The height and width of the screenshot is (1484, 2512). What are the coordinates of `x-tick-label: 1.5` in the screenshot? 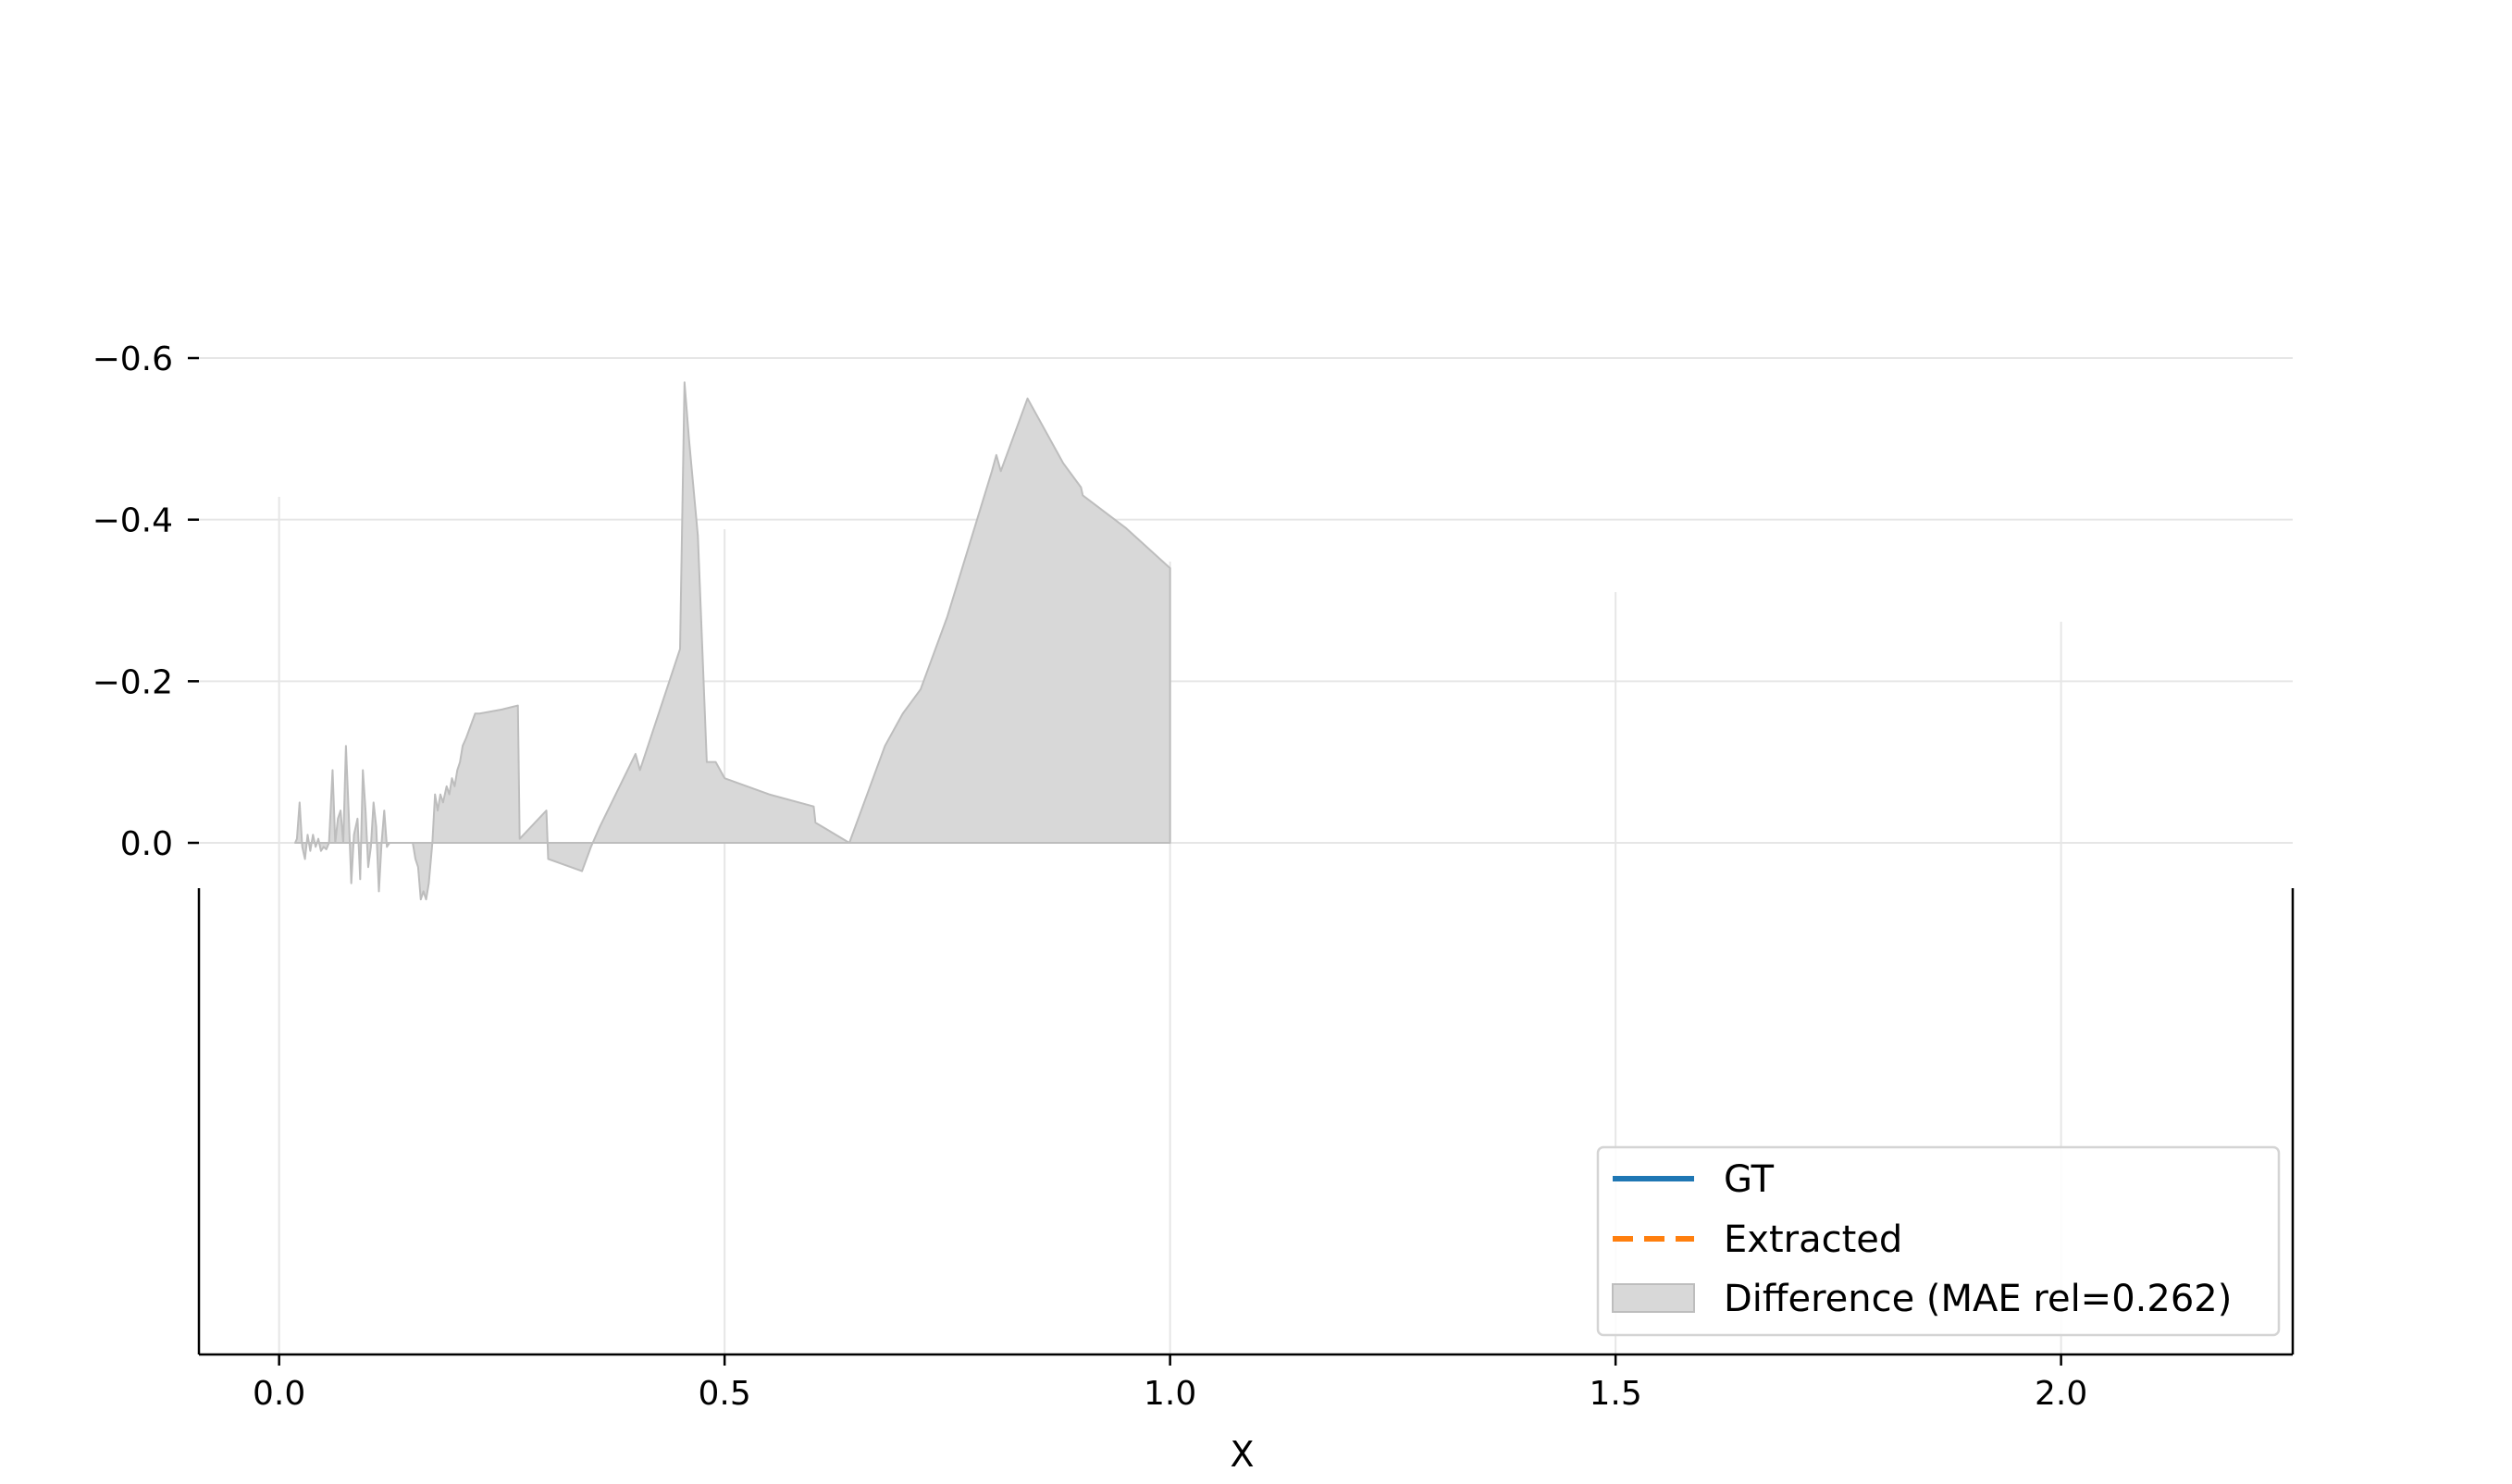 It's located at (1616, 1394).